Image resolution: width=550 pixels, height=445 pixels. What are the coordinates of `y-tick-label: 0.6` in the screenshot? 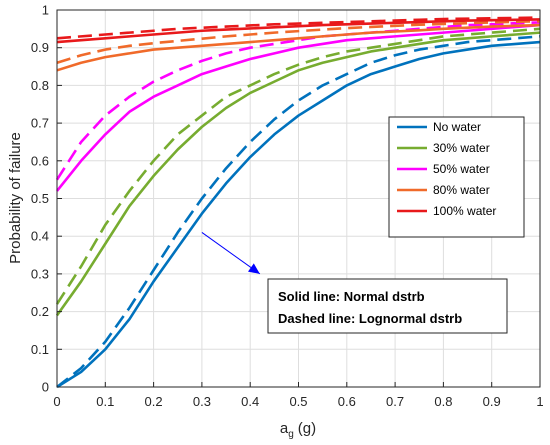 It's located at (40, 160).